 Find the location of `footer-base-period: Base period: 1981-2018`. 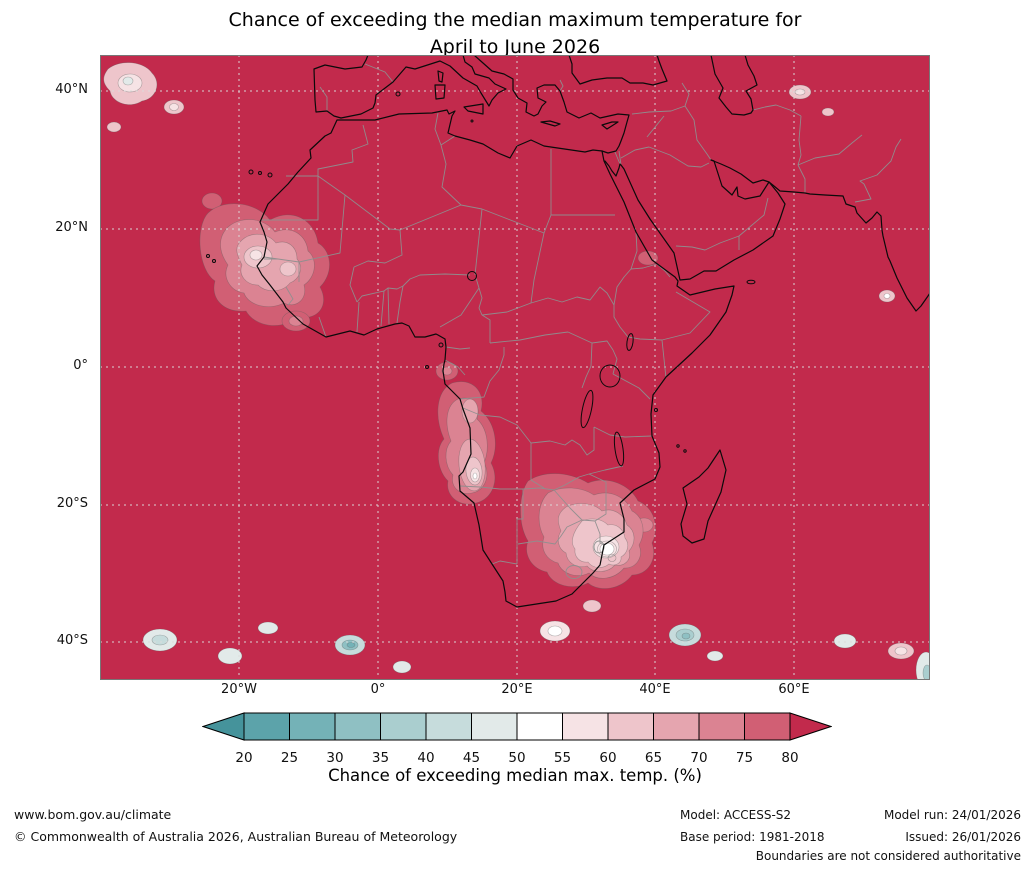

footer-base-period: Base period: 1981-2018 is located at coordinates (752, 836).